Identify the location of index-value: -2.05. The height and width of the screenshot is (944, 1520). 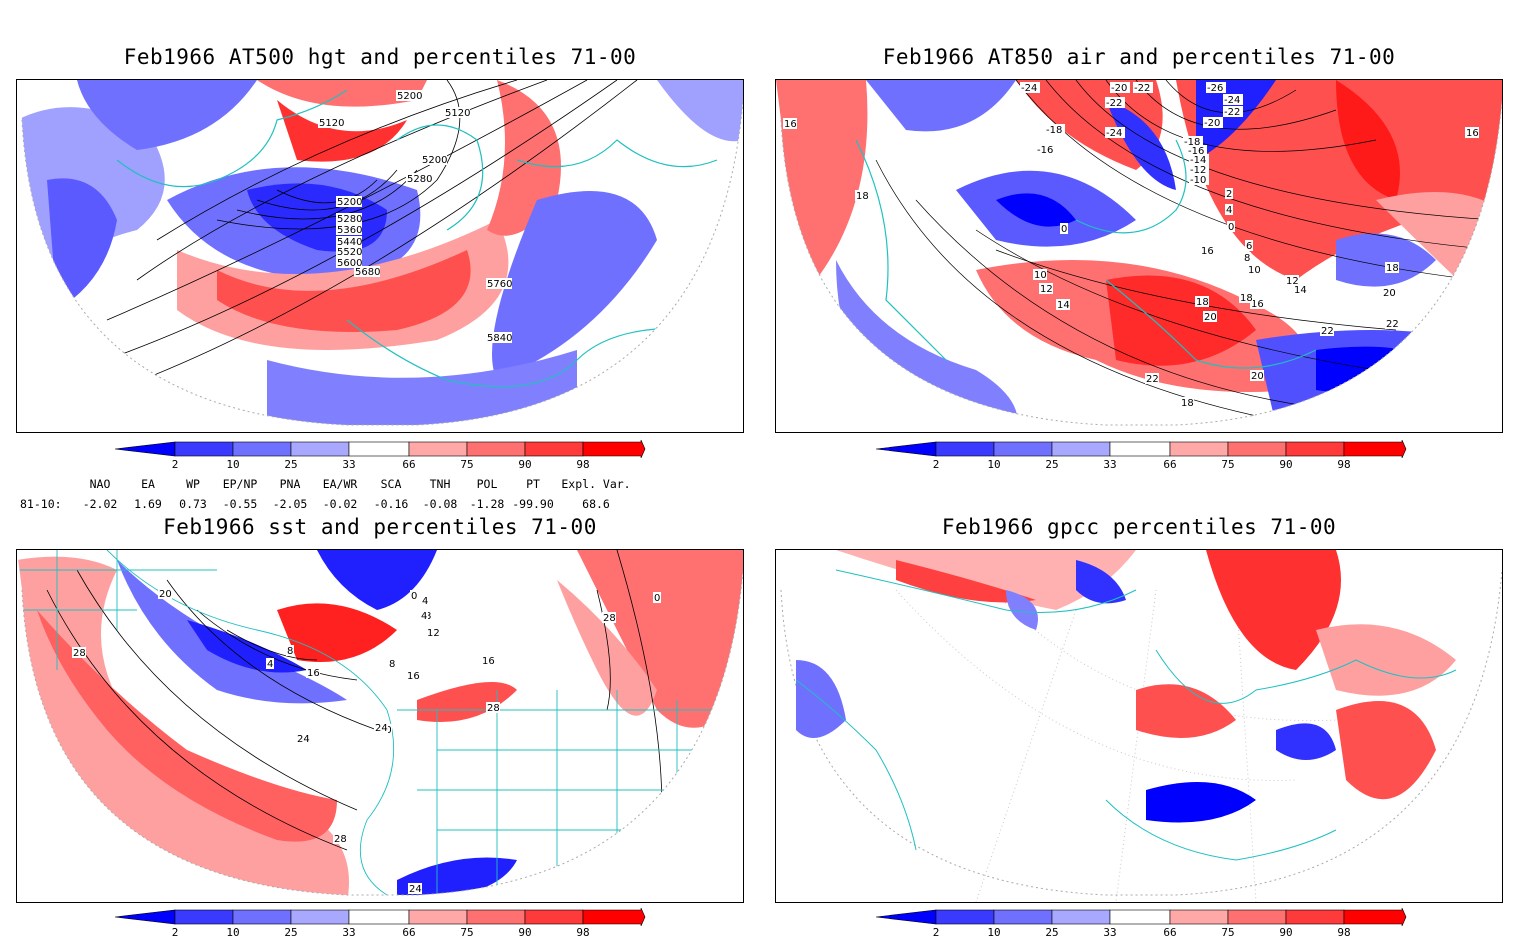
(290, 504).